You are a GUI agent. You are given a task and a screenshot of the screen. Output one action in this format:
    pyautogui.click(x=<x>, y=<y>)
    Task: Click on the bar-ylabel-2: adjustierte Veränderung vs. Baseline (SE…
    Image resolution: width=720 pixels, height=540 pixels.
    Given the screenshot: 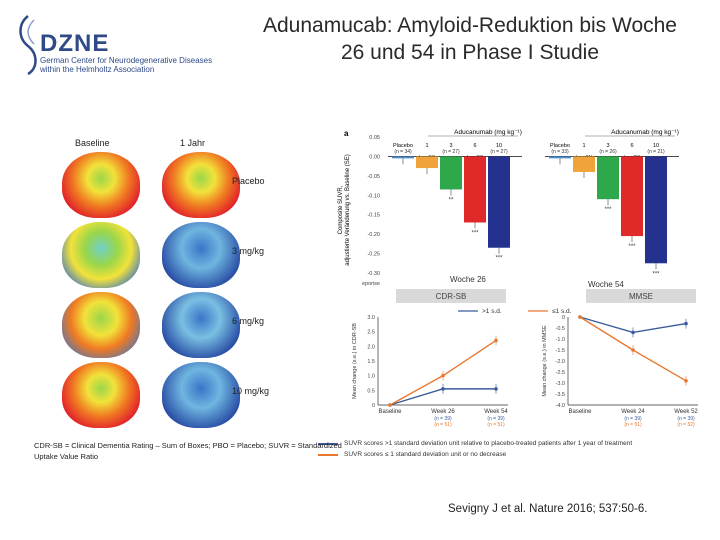 What is the action you would take?
    pyautogui.click(x=348, y=209)
    